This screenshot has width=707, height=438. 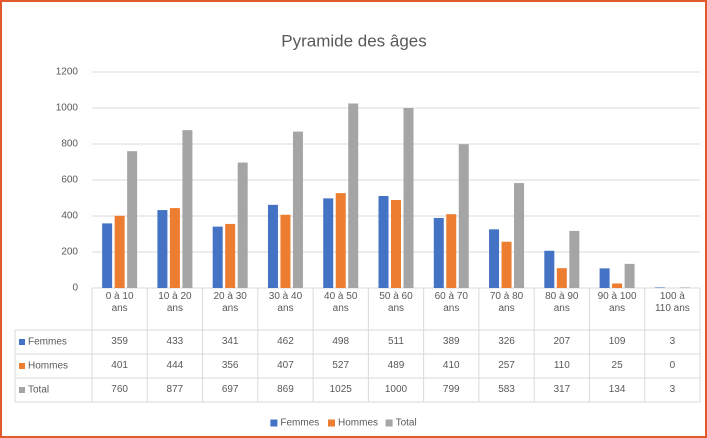 I want to click on x-tick-label: 60 à 70 ans, so click(x=451, y=302).